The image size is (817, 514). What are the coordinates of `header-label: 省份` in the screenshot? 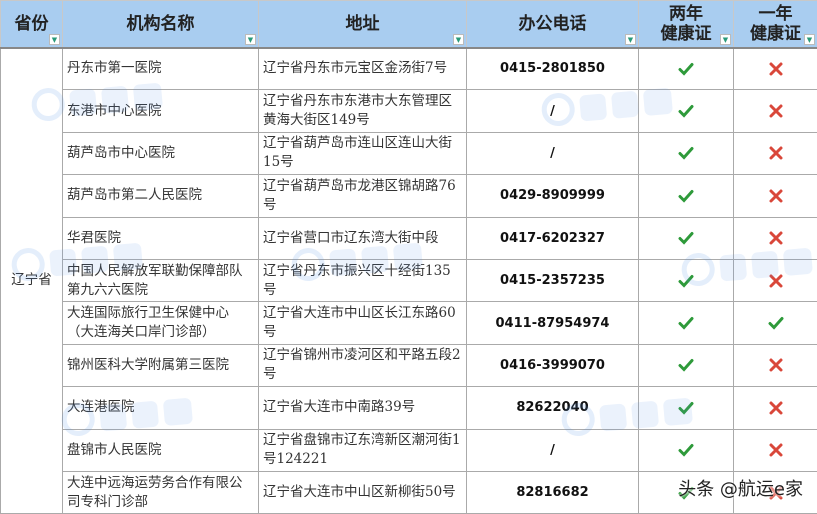 It's located at (32, 24).